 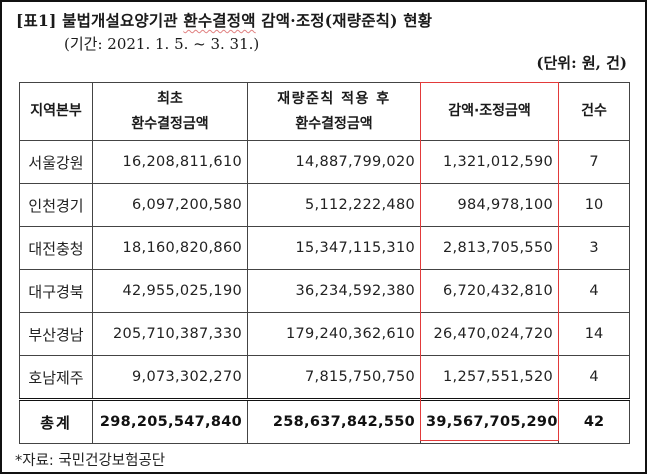 What do you see at coordinates (334, 291) in the screenshot?
I see `after-amount-cell: 36,234,592,380` at bounding box center [334, 291].